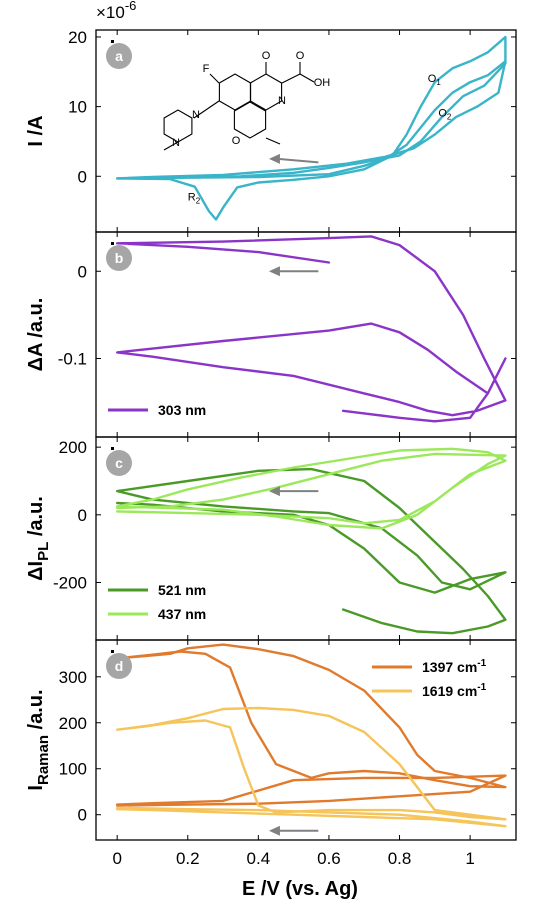 This screenshot has height=913, width=549. I want to click on atom-o-acid: O, so click(300, 56).